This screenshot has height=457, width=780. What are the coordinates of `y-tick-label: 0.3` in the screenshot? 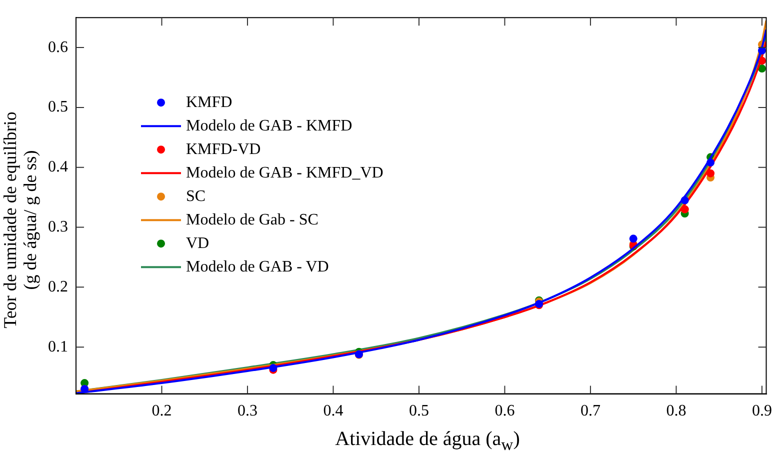 It's located at (58, 227).